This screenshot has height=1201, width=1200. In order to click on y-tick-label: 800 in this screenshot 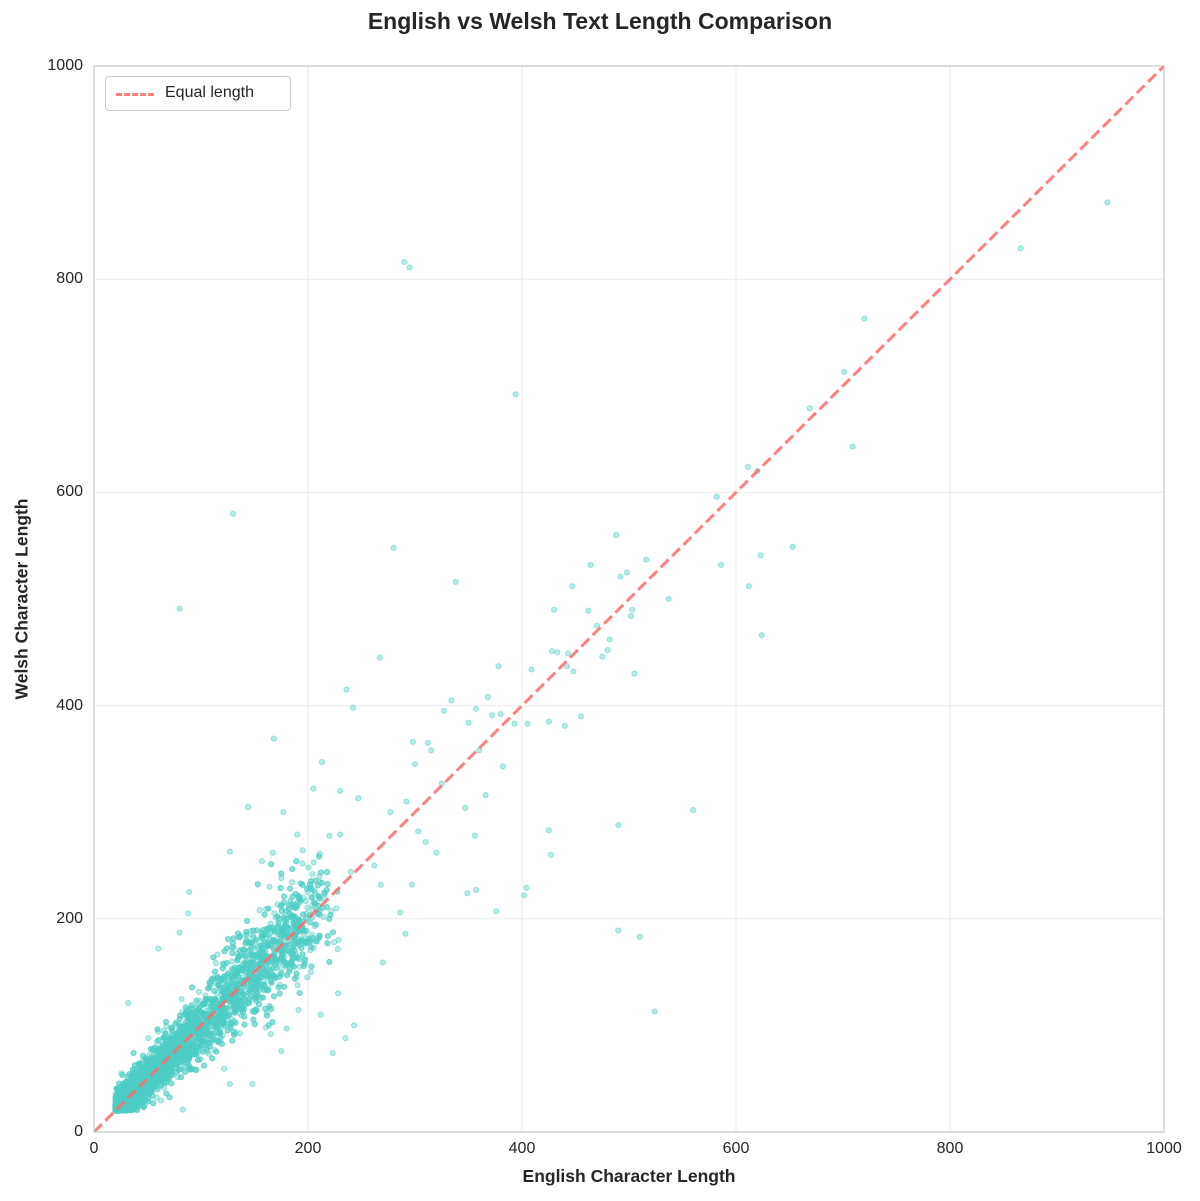, I will do `click(69, 279)`.